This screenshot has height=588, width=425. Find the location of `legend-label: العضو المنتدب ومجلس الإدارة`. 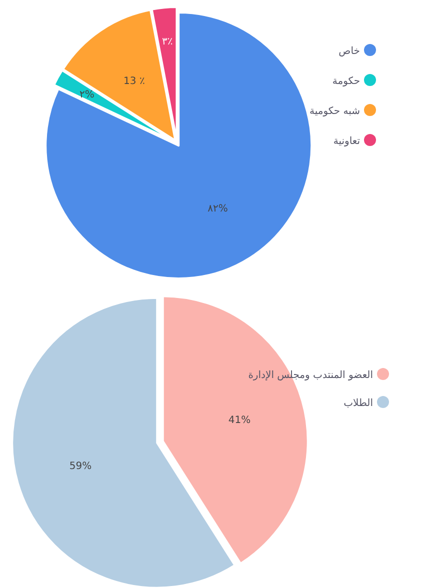

legend-label: العضو المنتدب ومجلس الإدارة is located at coordinates (310, 375).